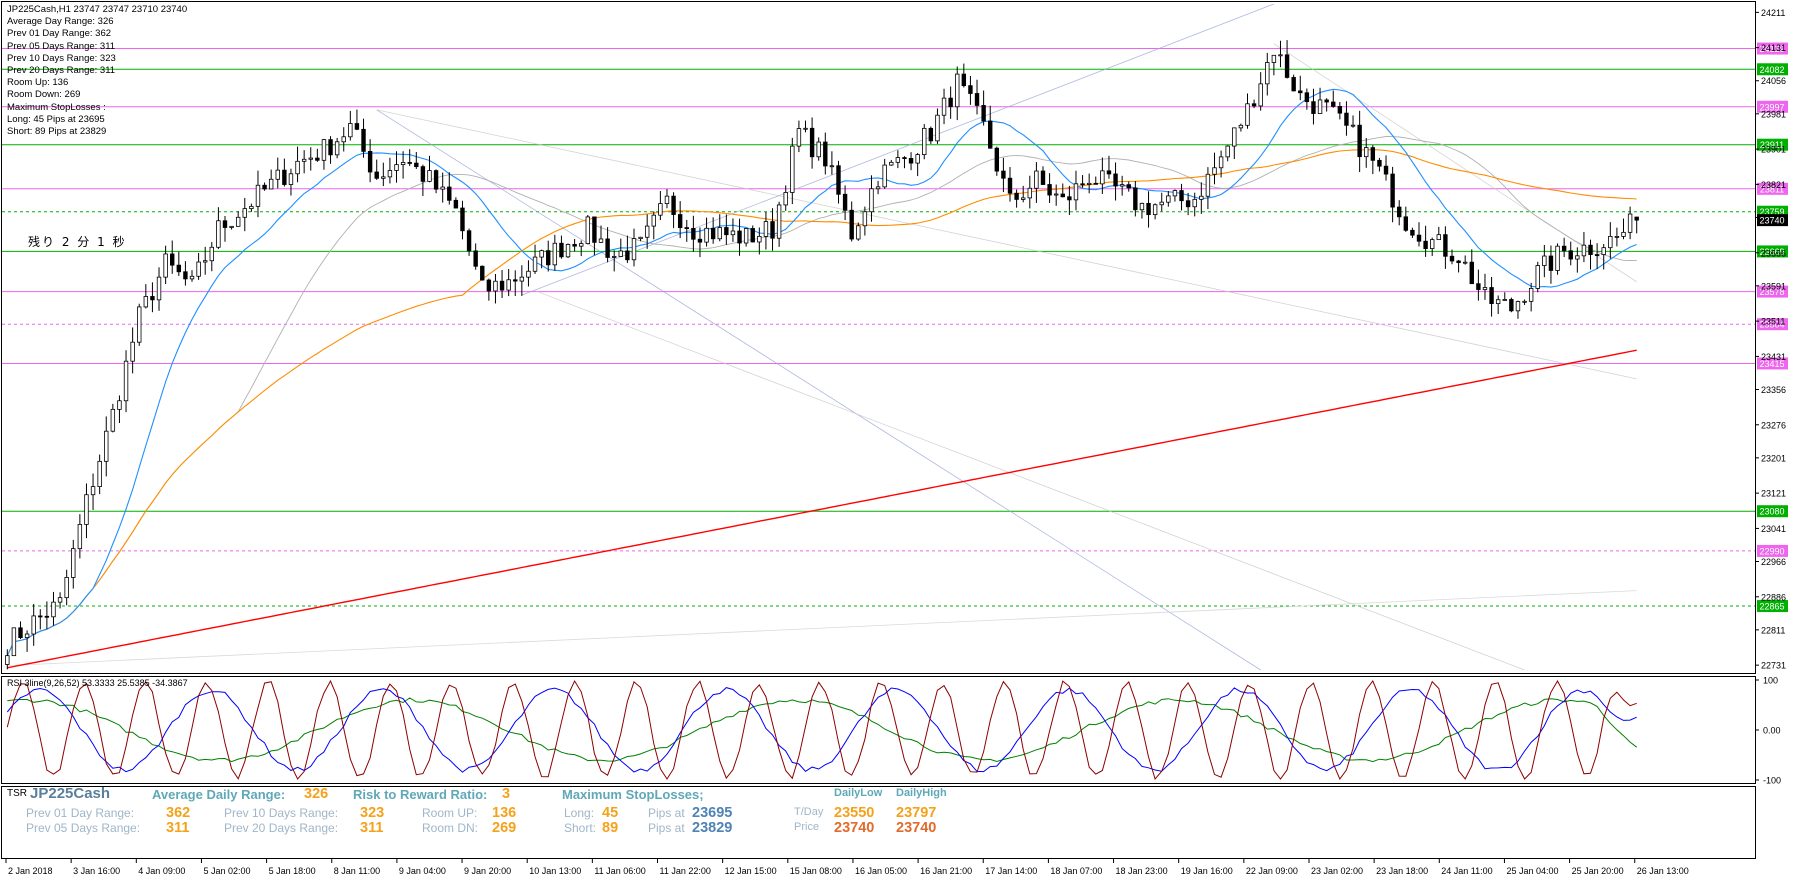 The image size is (1796, 880). I want to click on maxsl-label: Maximum StopLosses;, so click(633, 794).